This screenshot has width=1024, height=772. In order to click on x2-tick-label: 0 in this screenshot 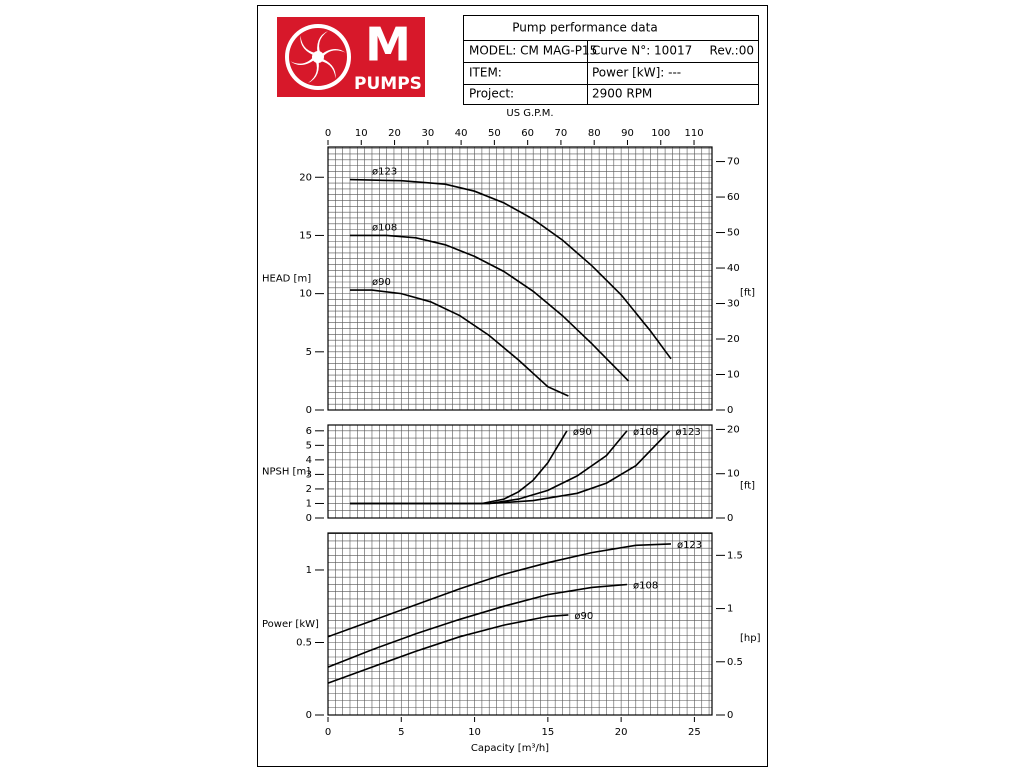, I will do `click(328, 133)`.